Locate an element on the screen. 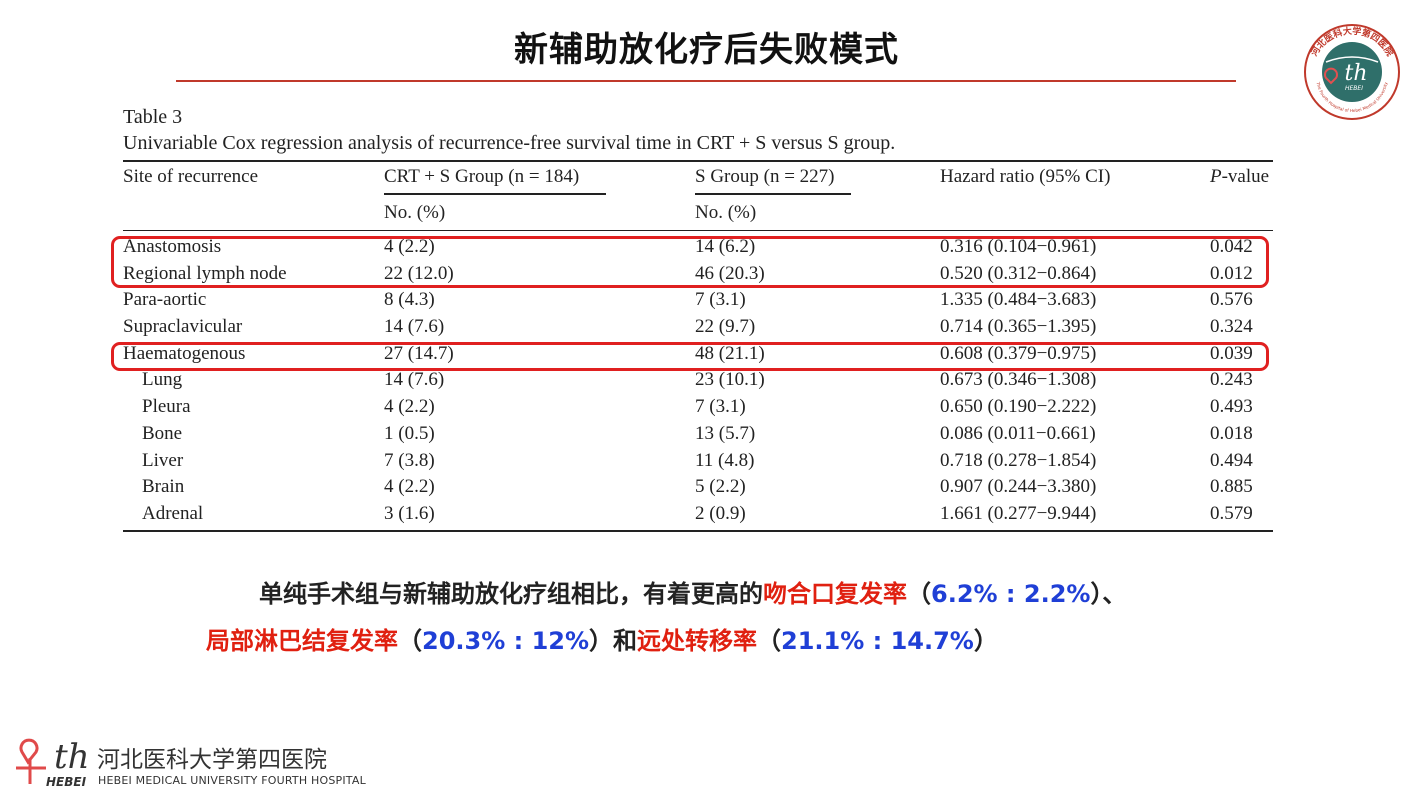 This screenshot has height=795, width=1413. header-s-sub: No. (%) is located at coordinates (726, 212).